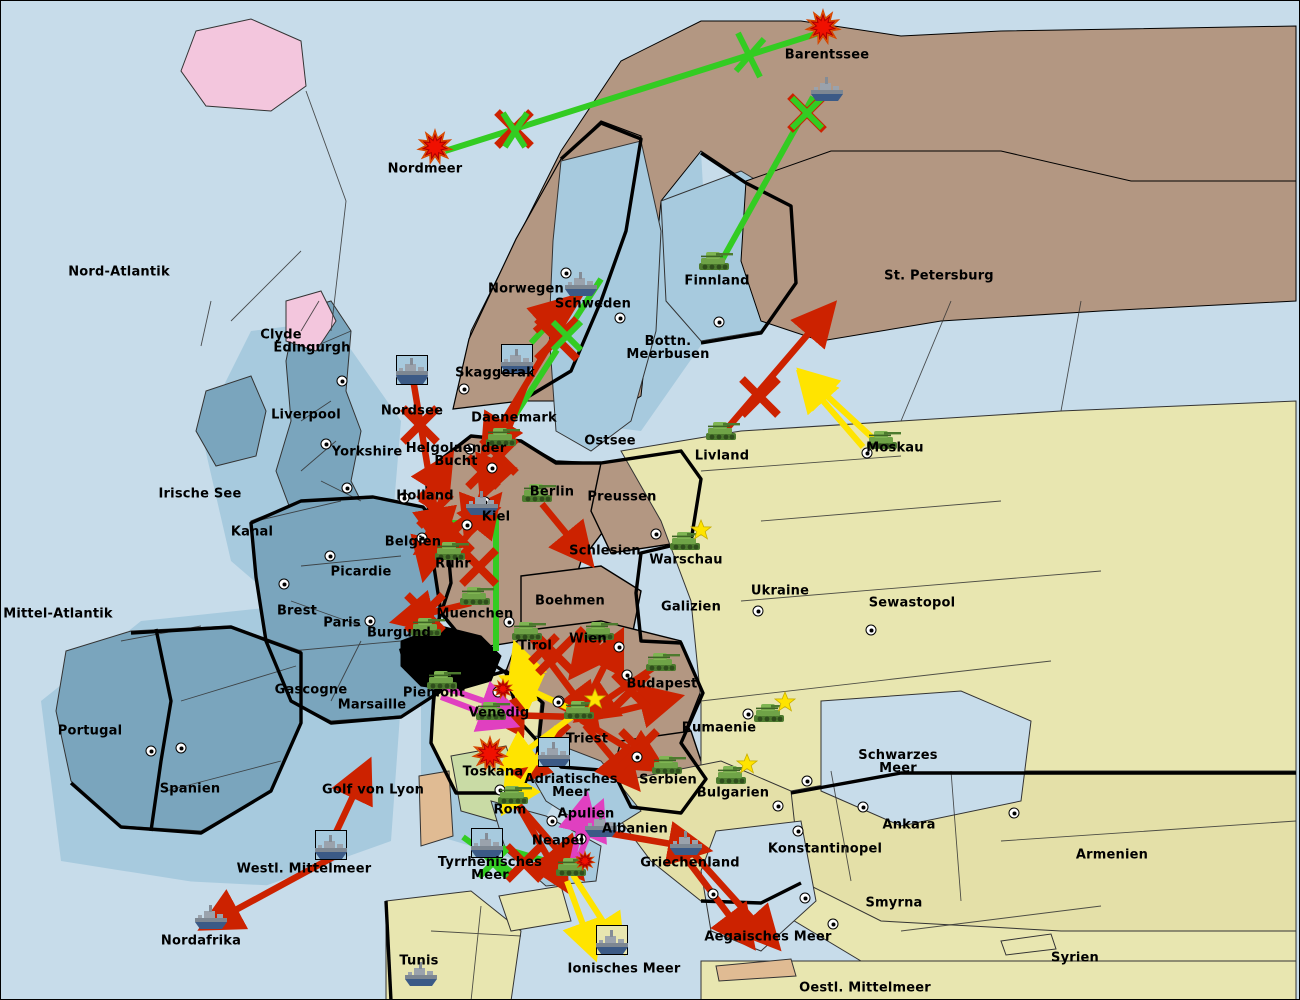 Image resolution: width=1300 pixels, height=1000 pixels. Describe the element at coordinates (243, 65) in the screenshot. I see `region-iceland` at that location.